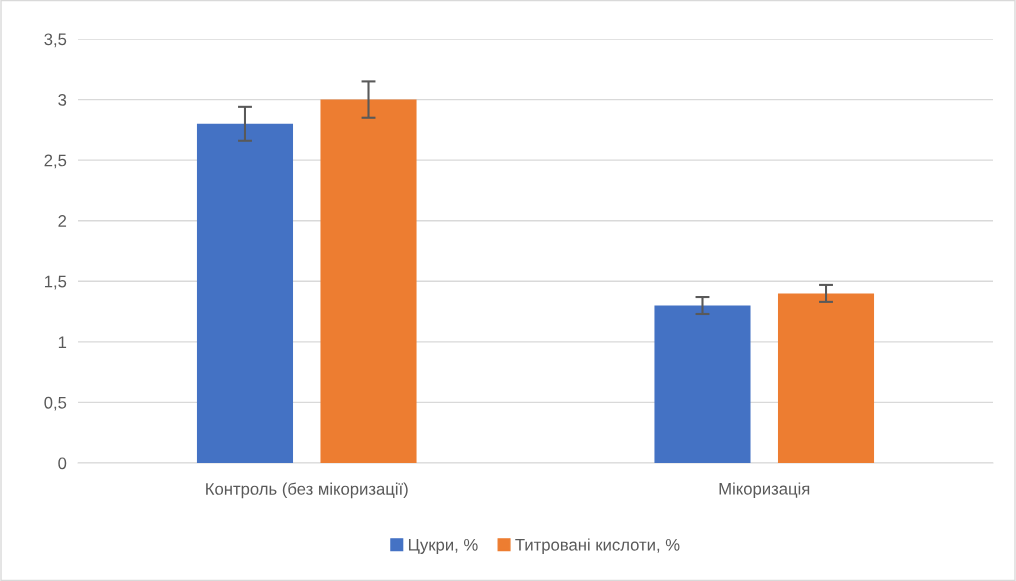 The height and width of the screenshot is (581, 1016). Describe the element at coordinates (443, 546) in the screenshot. I see `legend-label: Цукри, %` at that location.